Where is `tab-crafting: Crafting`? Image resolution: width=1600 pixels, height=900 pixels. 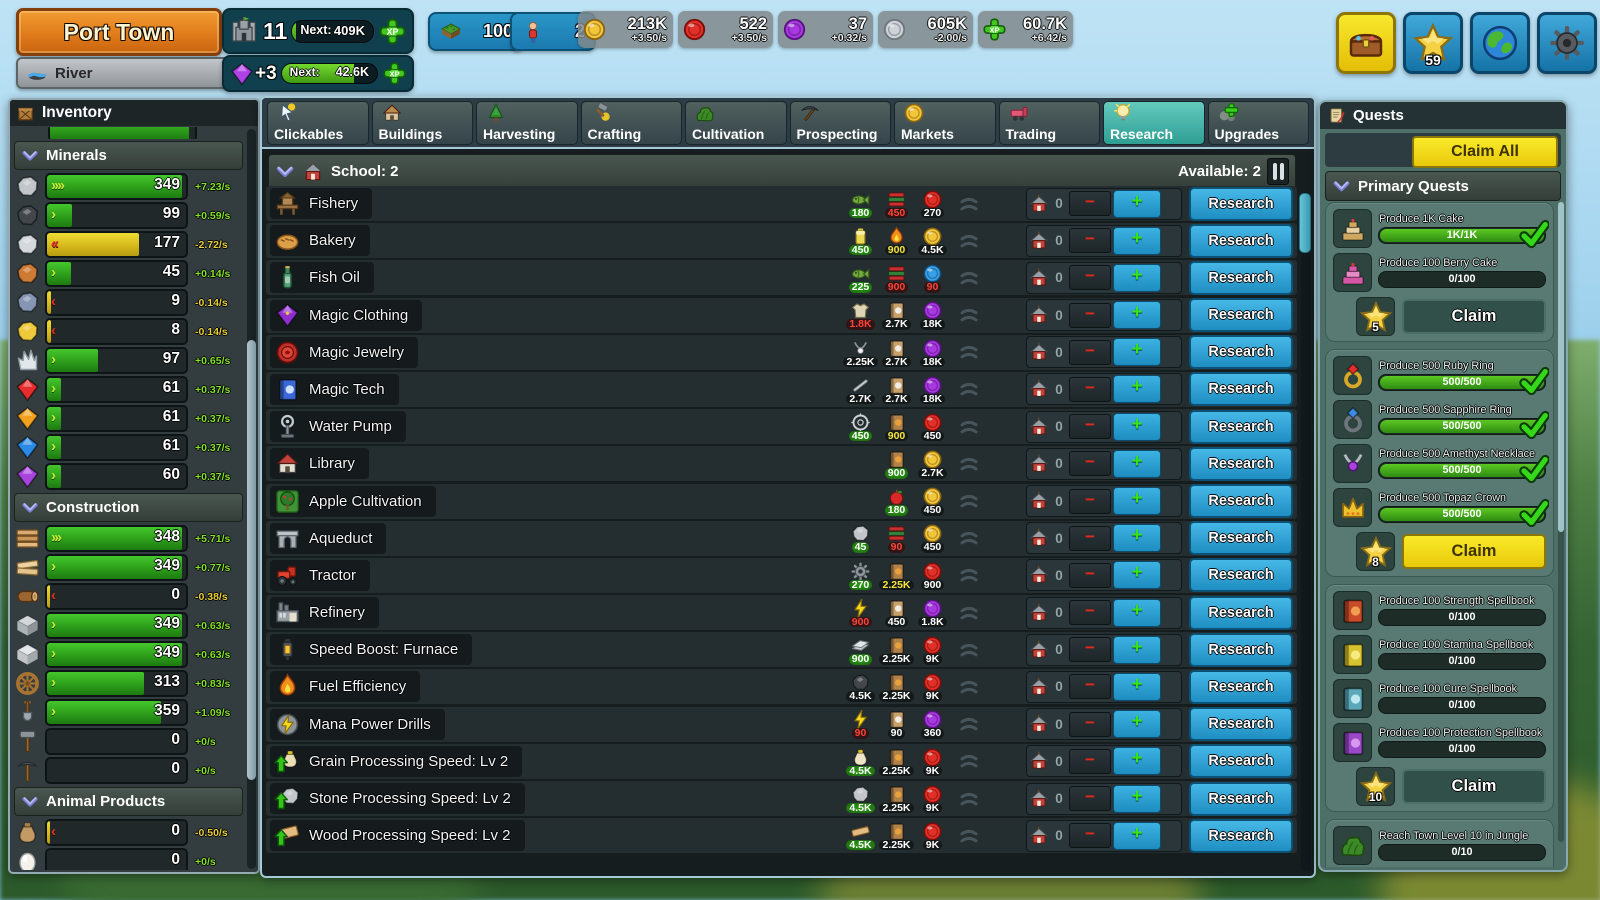
tab-crafting: Crafting is located at coordinates (631, 123).